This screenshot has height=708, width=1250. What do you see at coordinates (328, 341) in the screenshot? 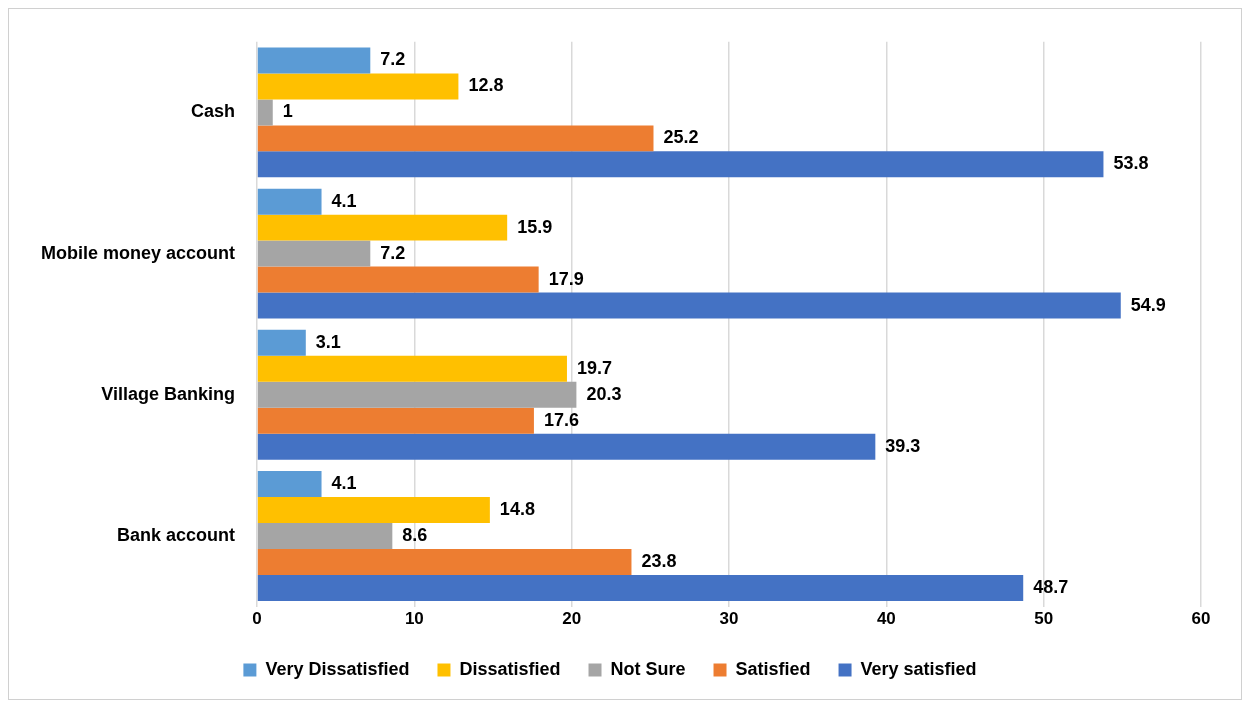
I see `data-label: 3.1` at bounding box center [328, 341].